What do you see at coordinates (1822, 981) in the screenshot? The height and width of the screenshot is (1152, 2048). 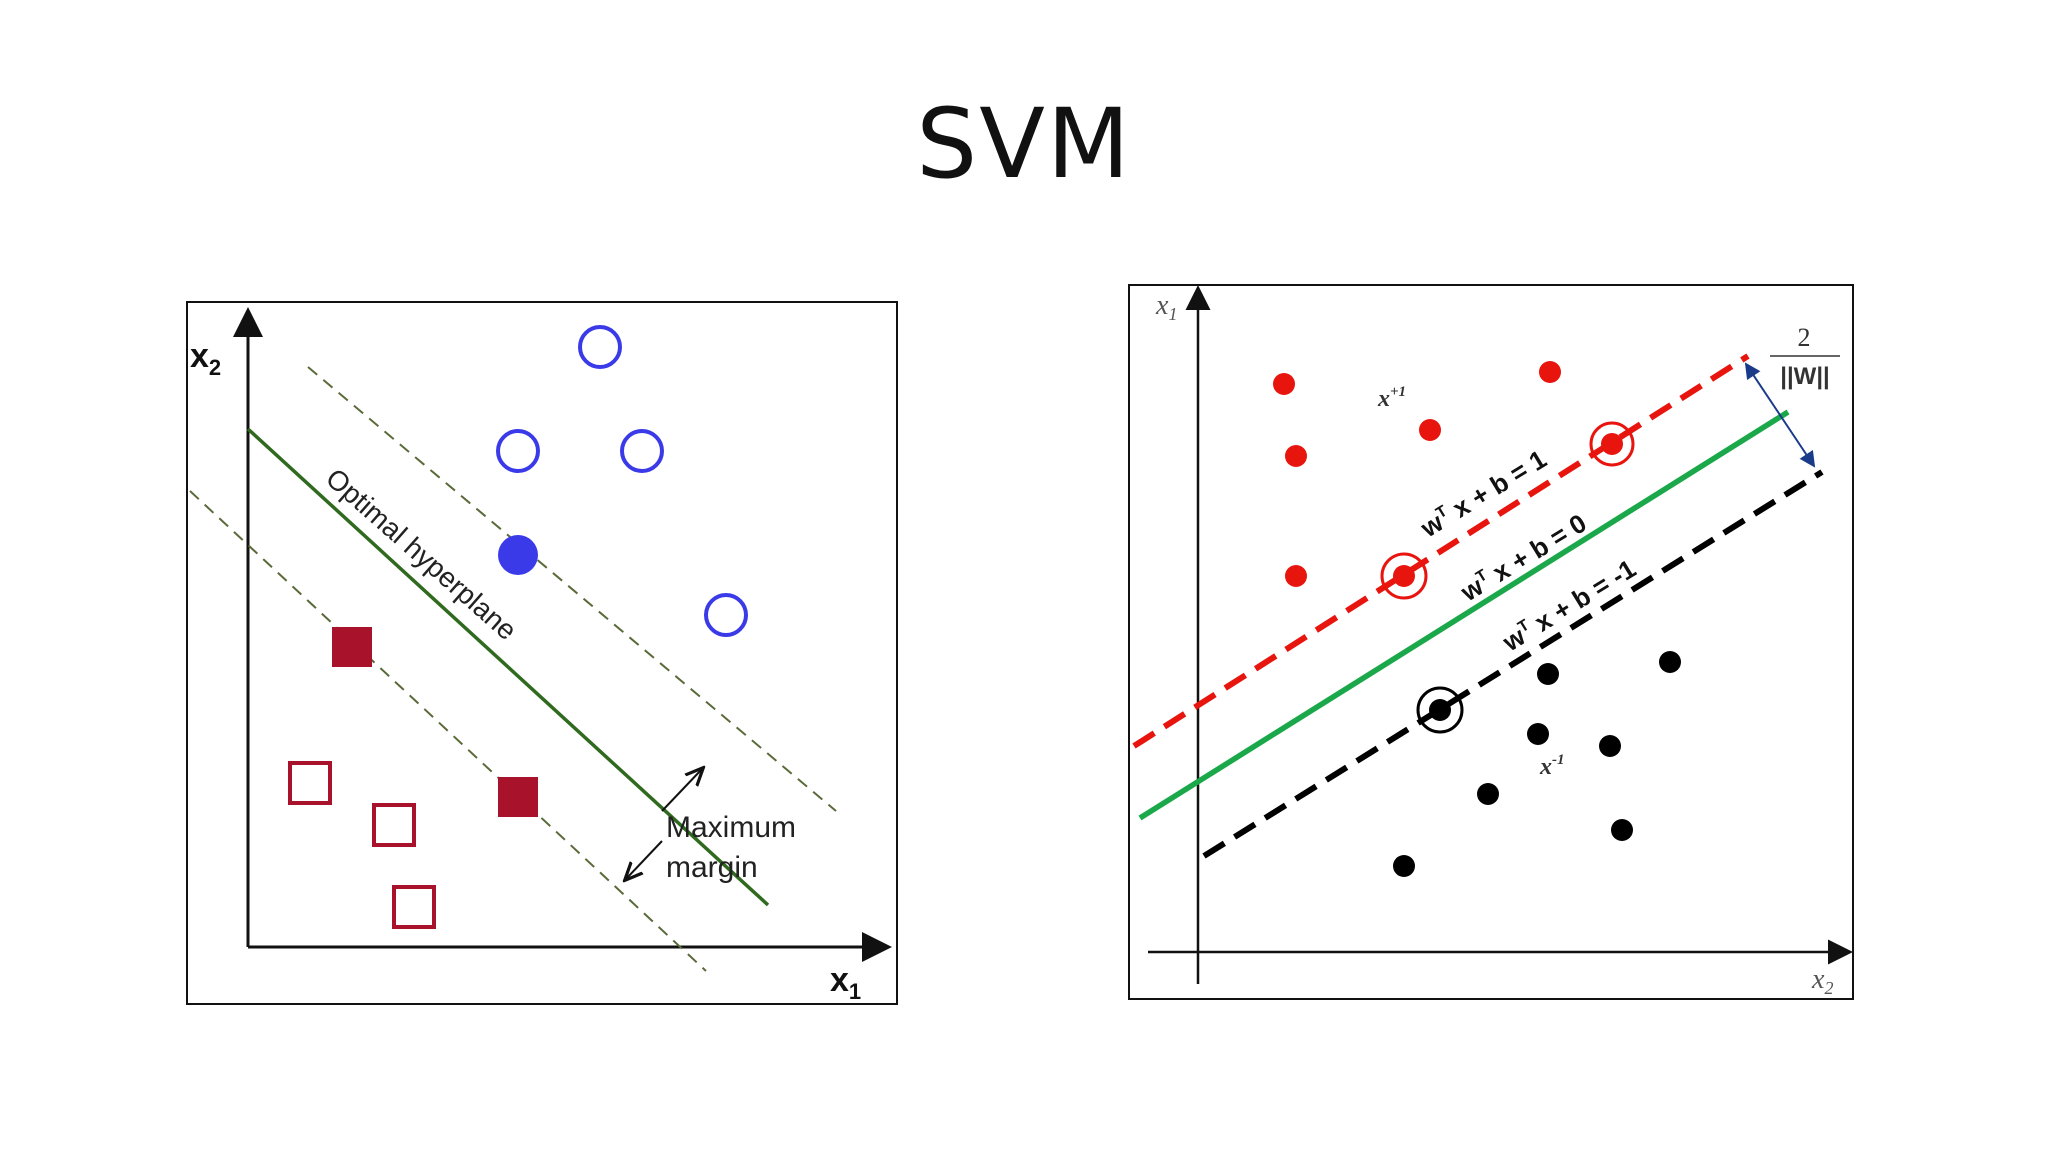 I see `right-x-axis-label: x2` at bounding box center [1822, 981].